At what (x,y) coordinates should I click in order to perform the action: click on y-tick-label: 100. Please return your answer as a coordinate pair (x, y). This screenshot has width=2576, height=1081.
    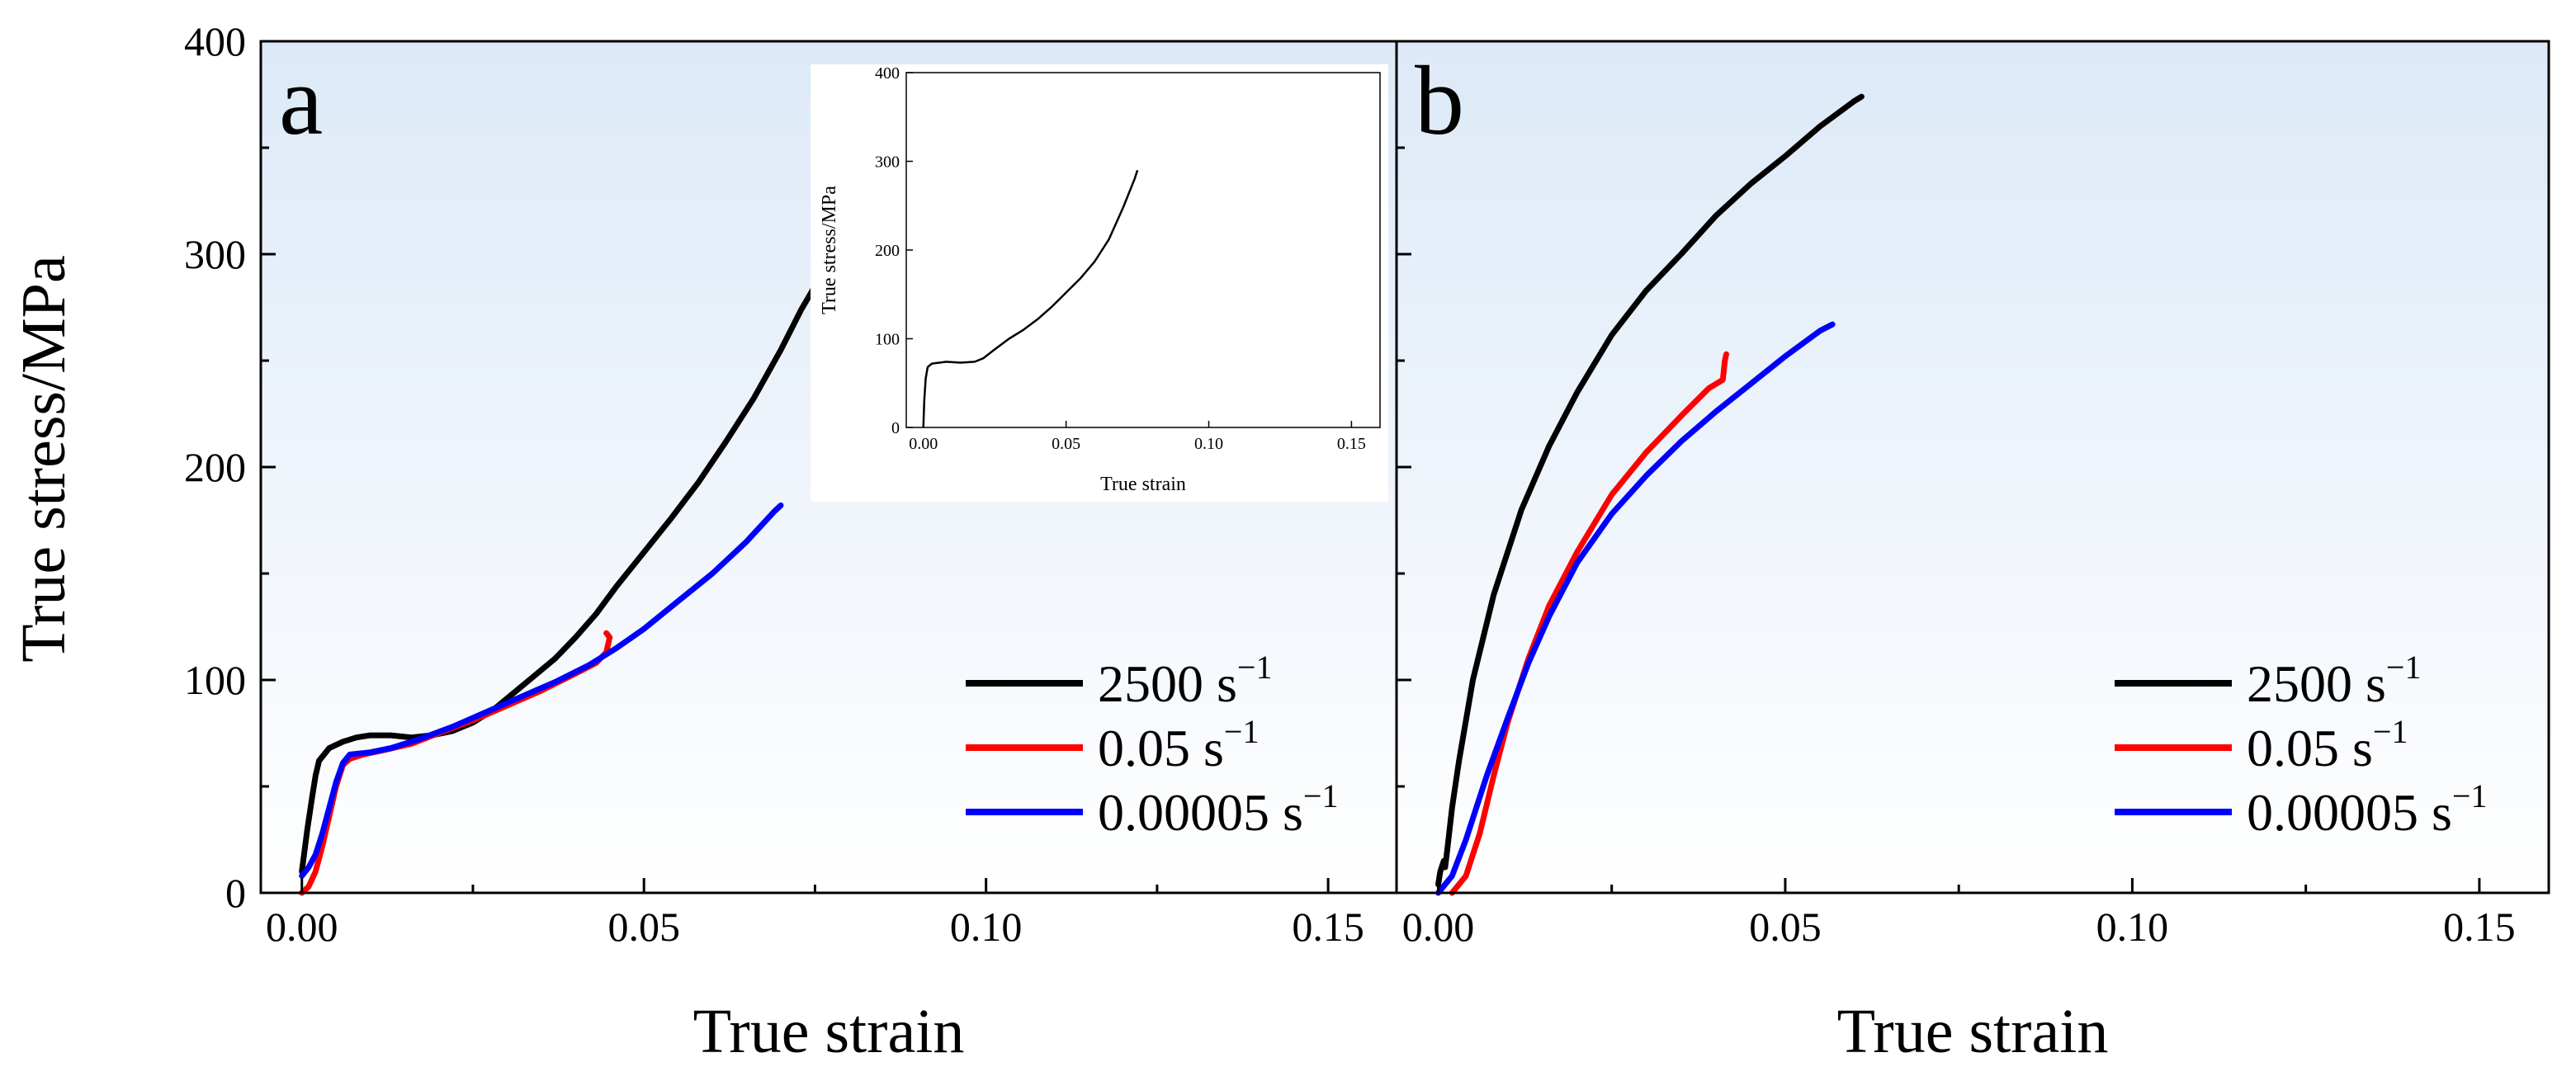
    Looking at the image, I should click on (215, 680).